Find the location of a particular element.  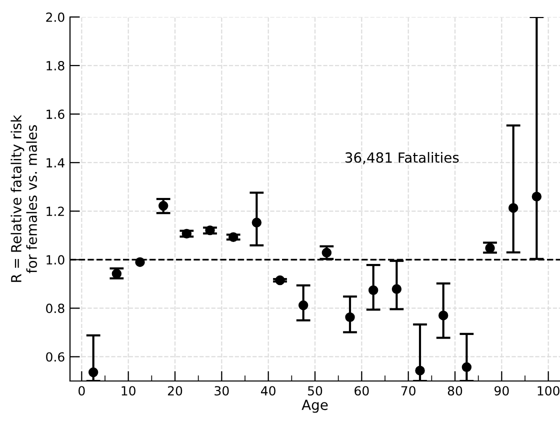

x-tick-label: 0 is located at coordinates (81, 391).